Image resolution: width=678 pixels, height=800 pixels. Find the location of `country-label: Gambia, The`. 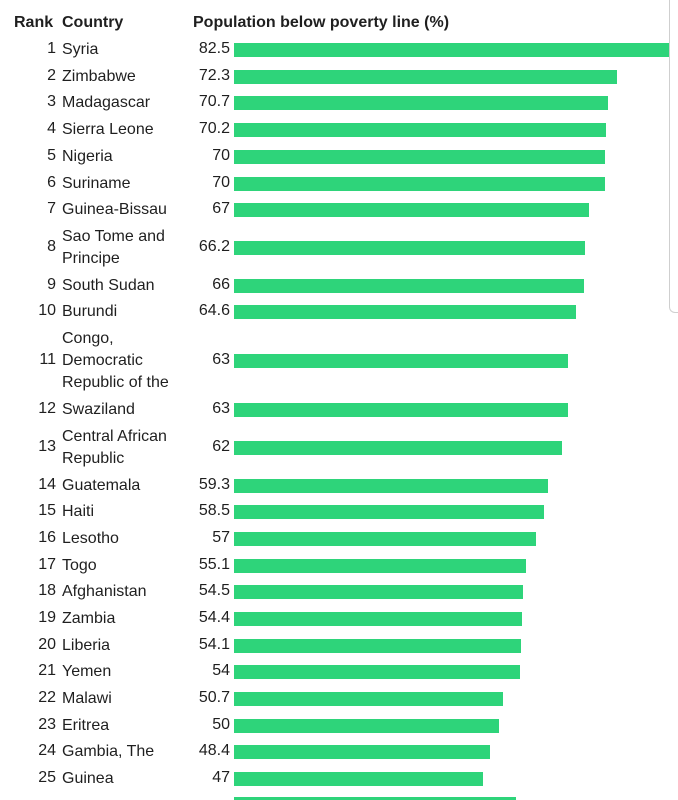

country-label: Gambia, The is located at coordinates (108, 751).